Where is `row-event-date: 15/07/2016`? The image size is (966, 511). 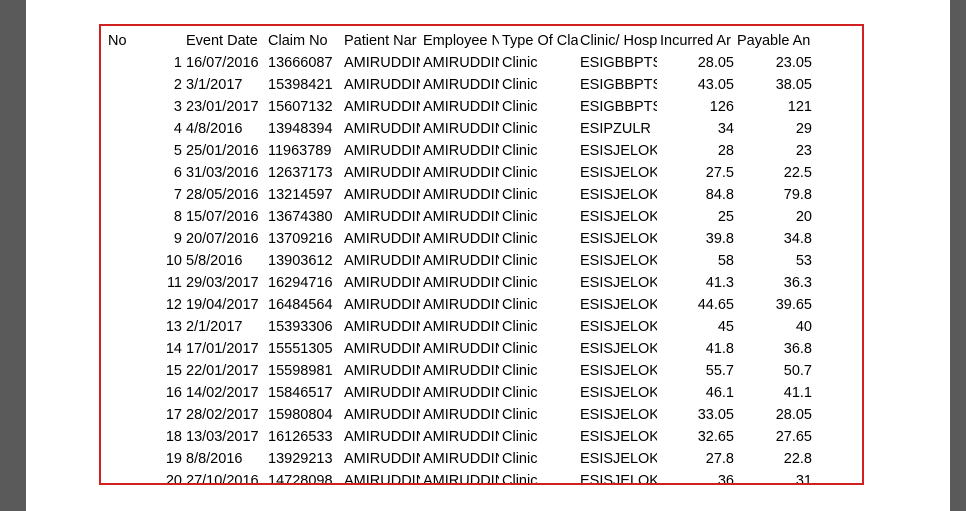 row-event-date: 15/07/2016 is located at coordinates (222, 217).